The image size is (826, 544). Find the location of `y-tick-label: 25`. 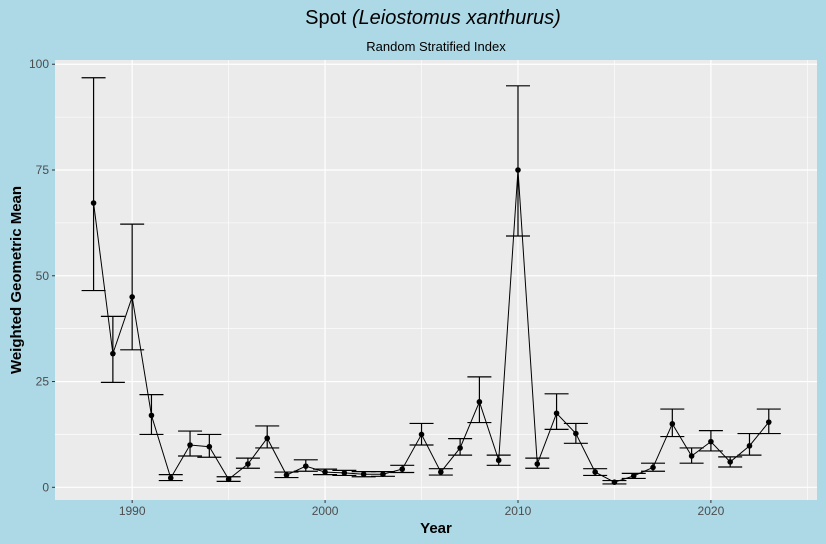

y-tick-label: 25 is located at coordinates (43, 382).